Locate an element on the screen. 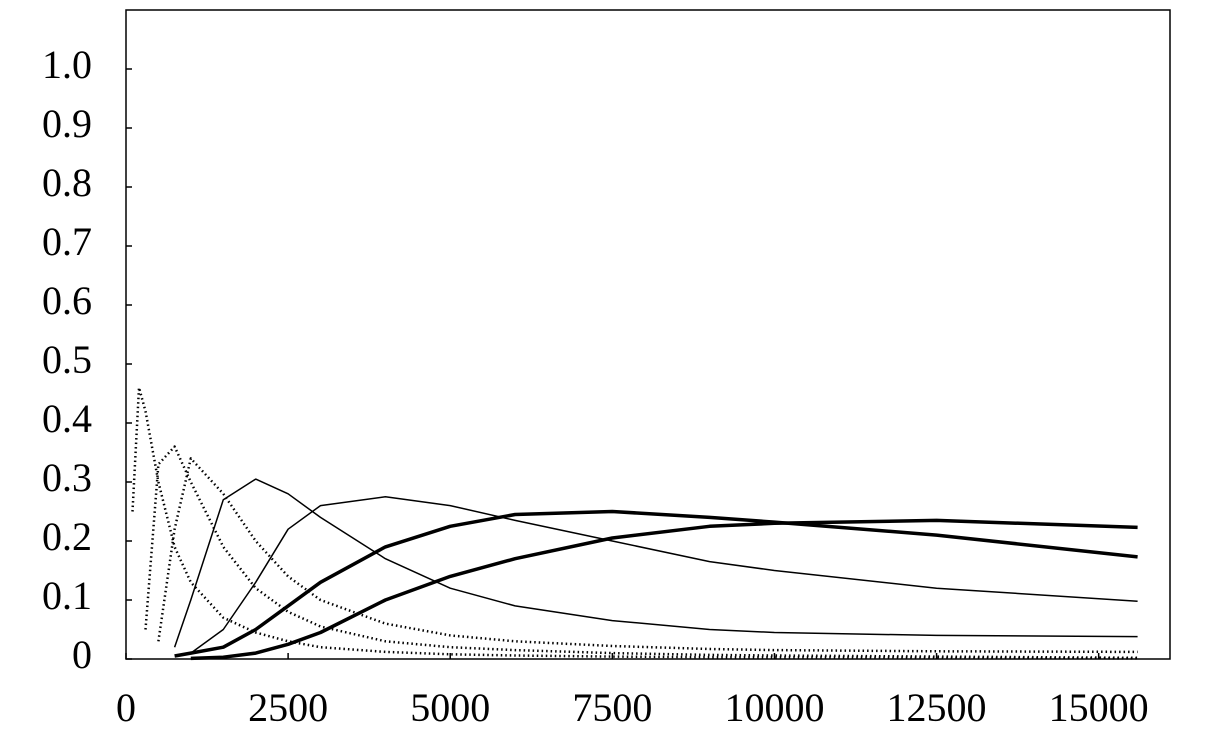 This screenshot has width=1208, height=732. y-tick-label: 0.4 is located at coordinates (67, 418).